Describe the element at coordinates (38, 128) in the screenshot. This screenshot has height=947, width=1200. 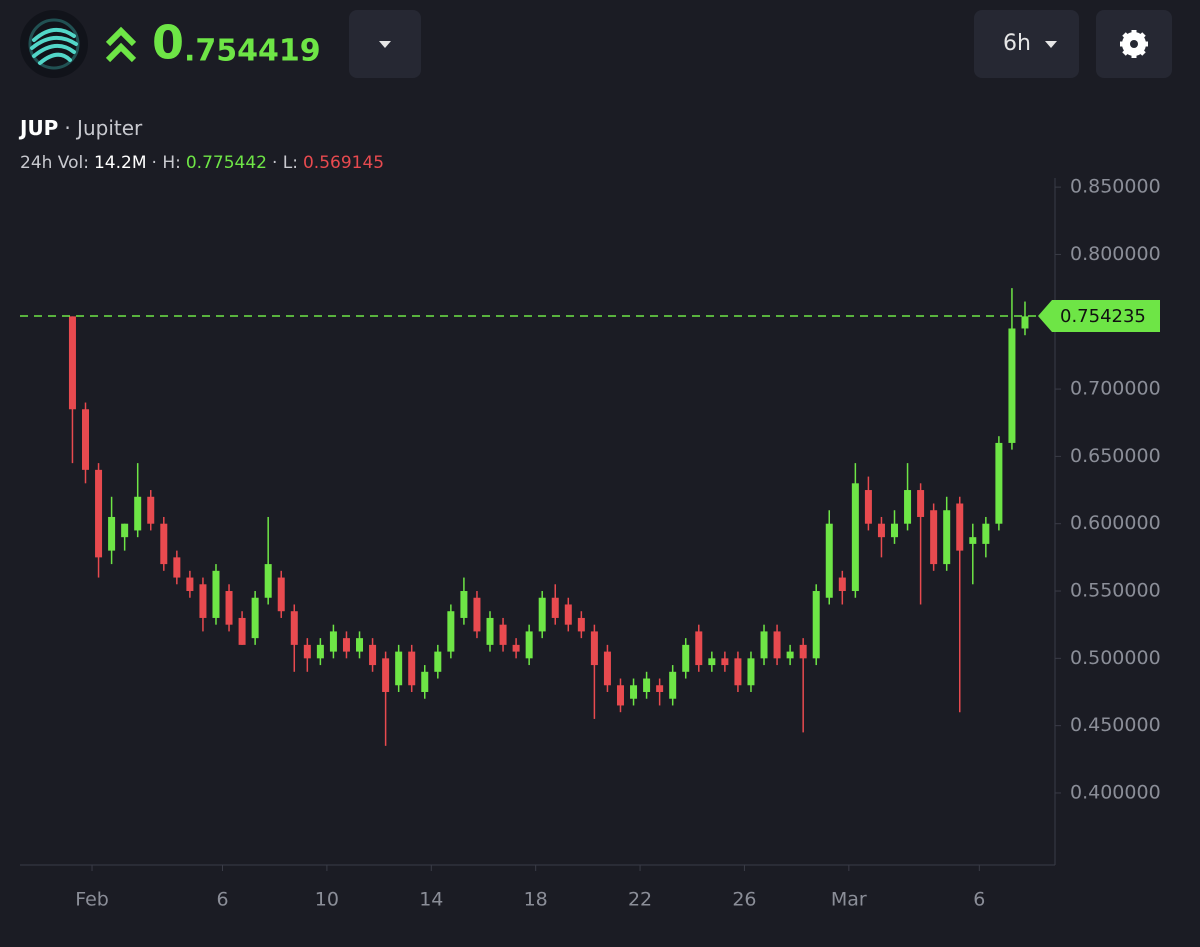
I see `symbol: JUP` at that location.